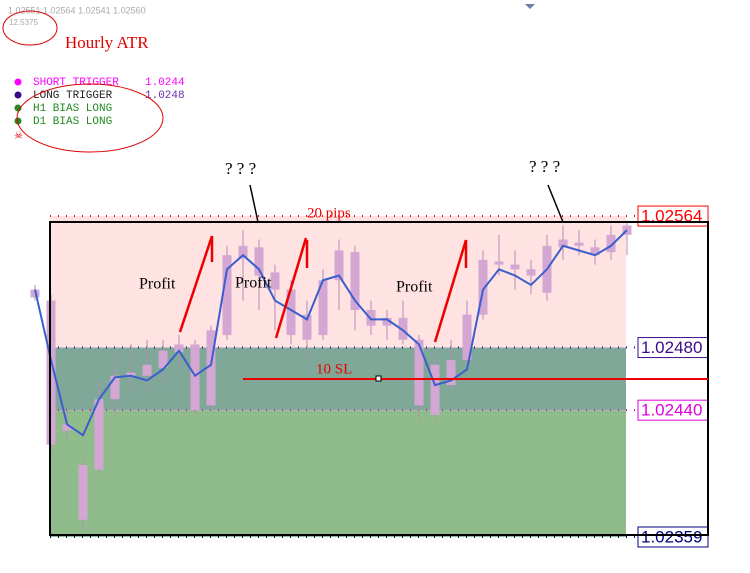 This screenshot has width=750, height=573. I want to click on legend-line: SHORT TRIGGER 1.0244, so click(109, 83).